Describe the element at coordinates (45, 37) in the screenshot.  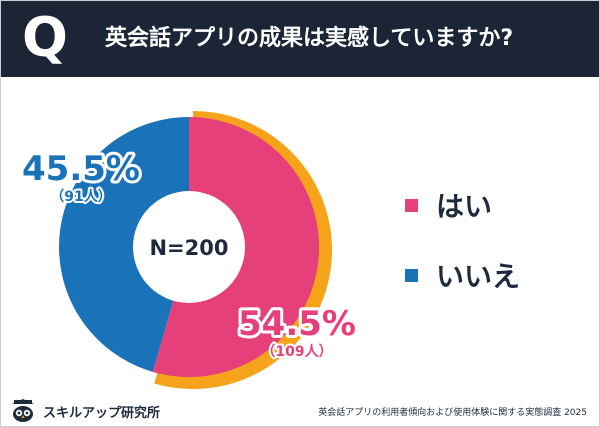
I see `q-mark-icon: Q` at that location.